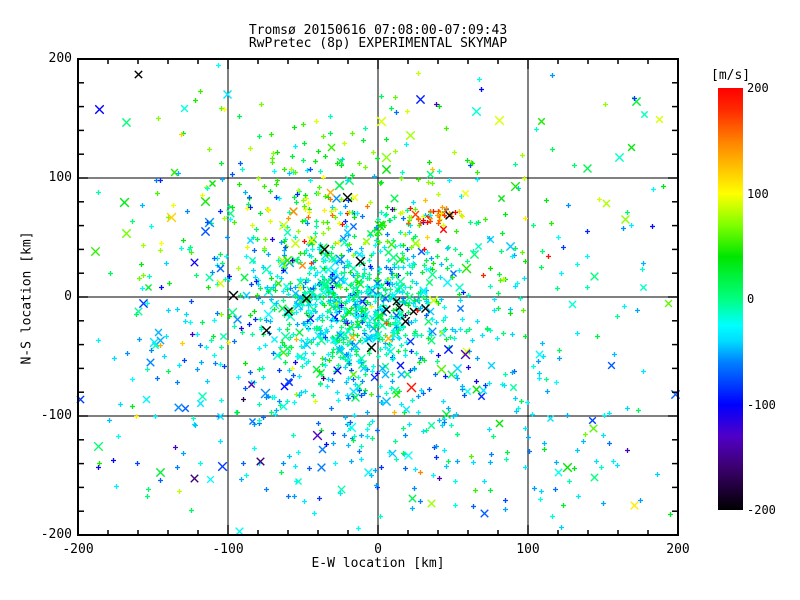 The width and height of the screenshot is (800, 600). What do you see at coordinates (761, 404) in the screenshot?
I see `colorbar-tick-label: -100` at bounding box center [761, 404].